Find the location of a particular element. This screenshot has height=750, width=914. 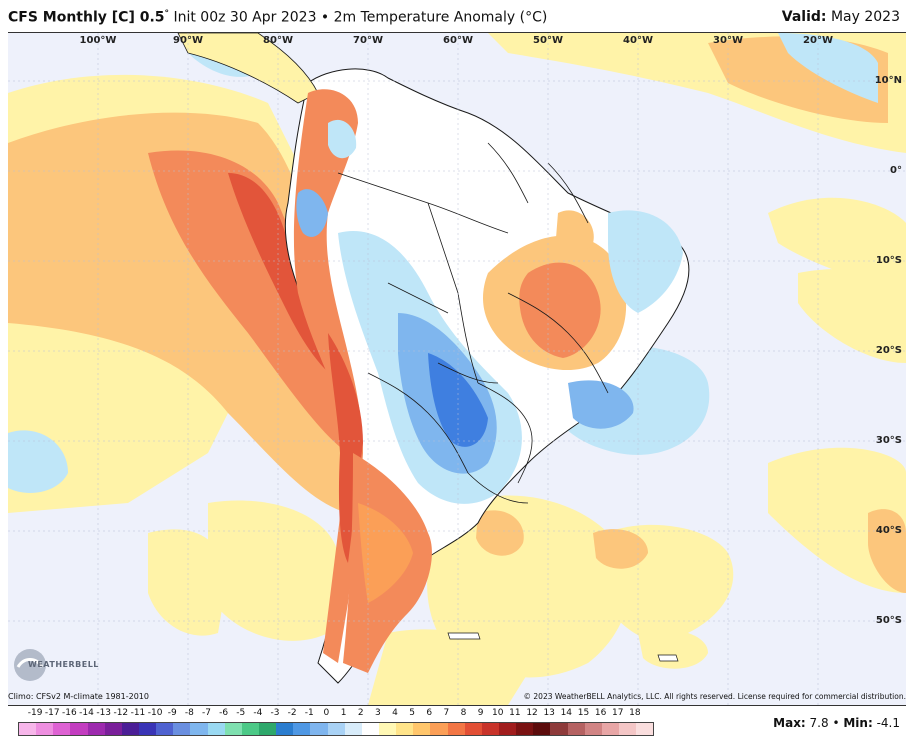

legend-label: -7 is located at coordinates (206, 713).